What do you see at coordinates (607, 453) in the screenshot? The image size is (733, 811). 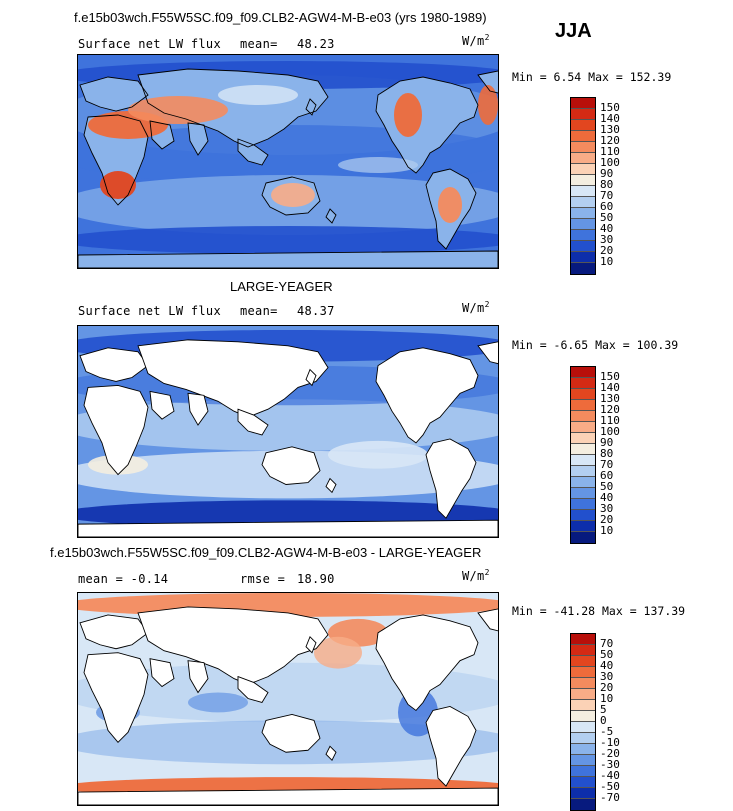 I see `colorbar-tick-label: 80` at bounding box center [607, 453].